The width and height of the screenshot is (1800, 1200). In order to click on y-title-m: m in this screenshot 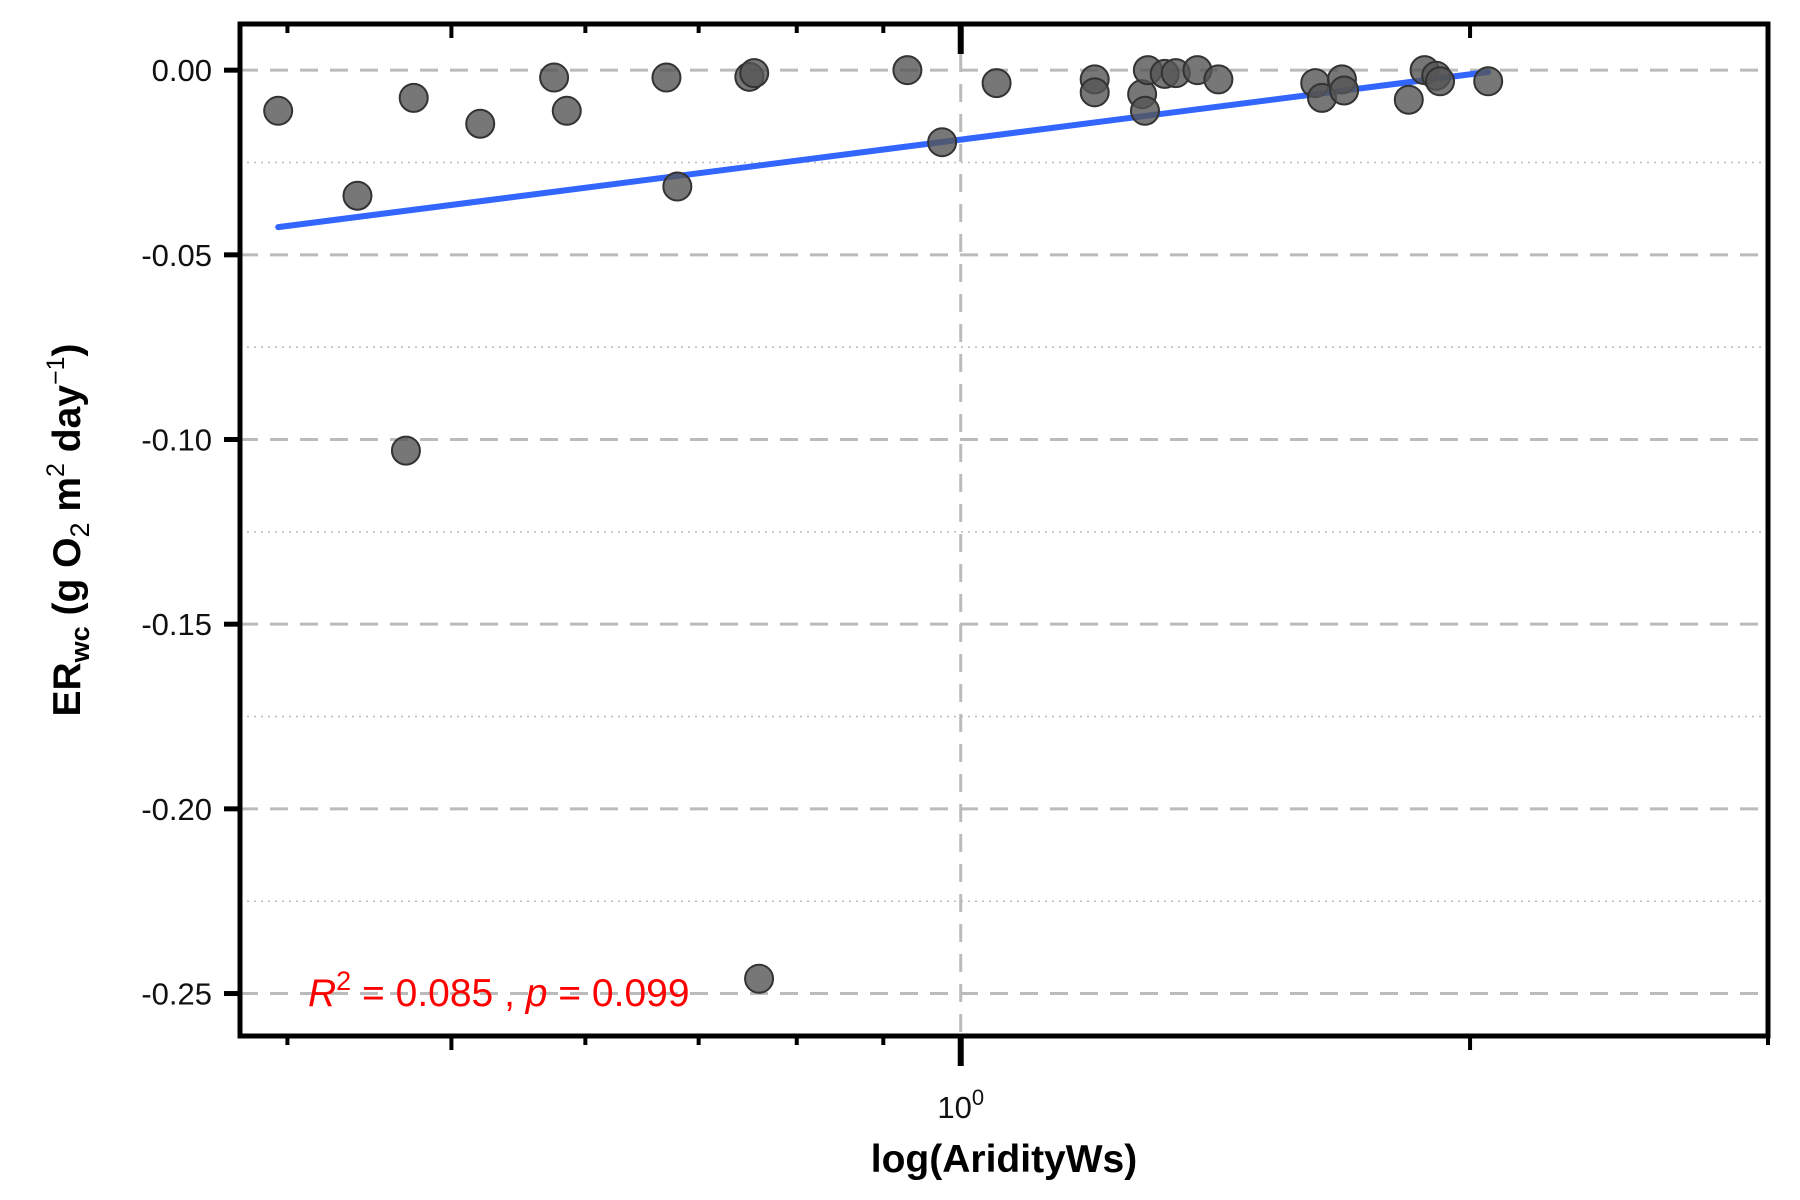, I will do `click(67, 500)`.